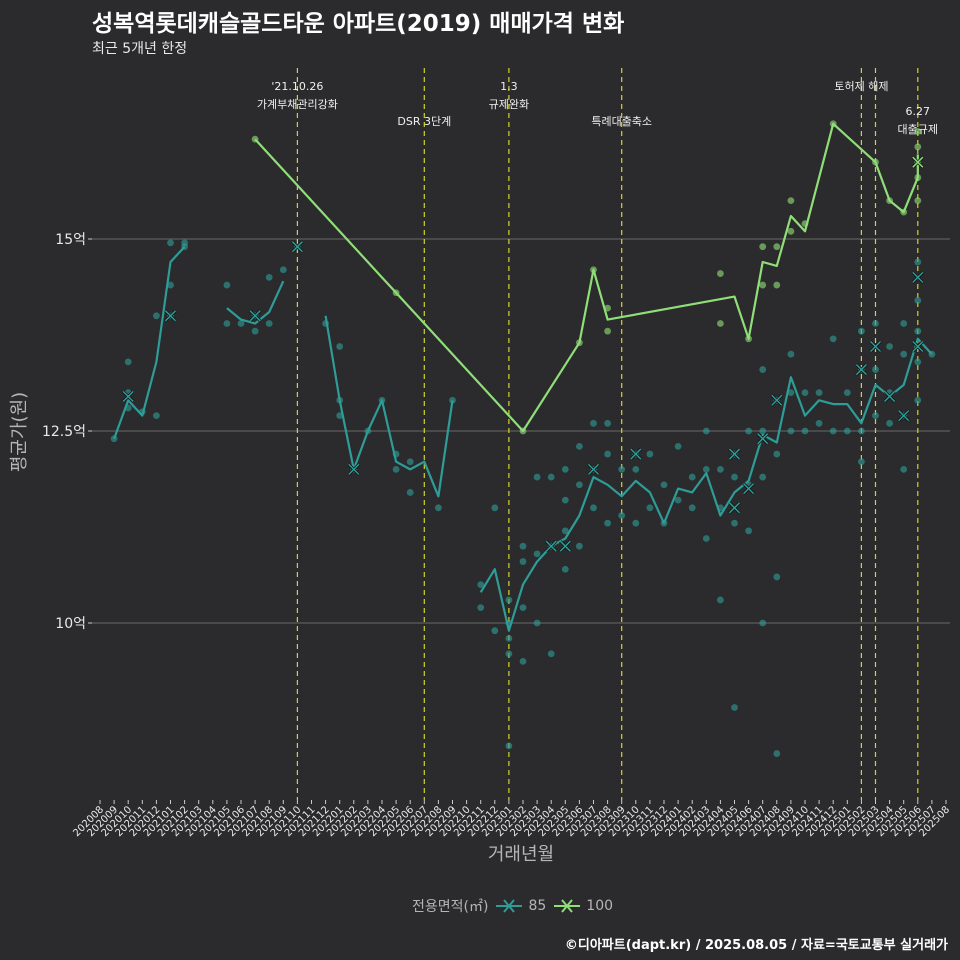 The height and width of the screenshot is (960, 960). I want to click on event-label: 1.3, so click(509, 86).